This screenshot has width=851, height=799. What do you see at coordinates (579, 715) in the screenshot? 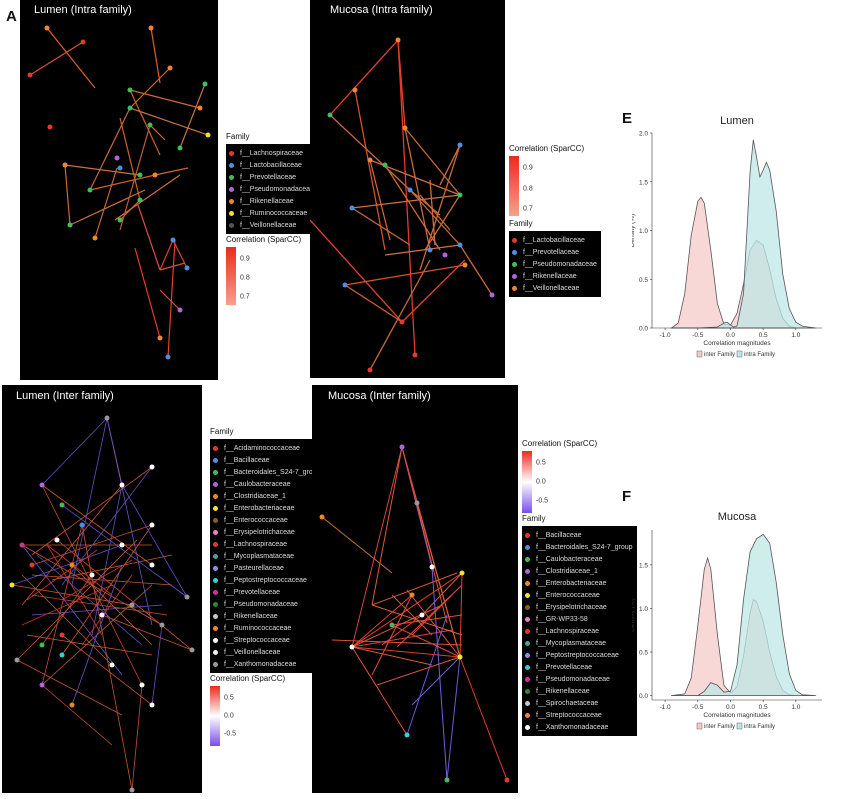
I see `legend-item: f__Streptococcaceae` at bounding box center [579, 715].